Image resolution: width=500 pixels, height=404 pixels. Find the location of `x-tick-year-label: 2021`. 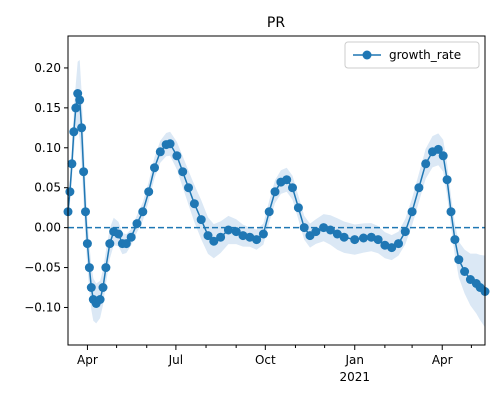

x-tick-year-label: 2021 is located at coordinates (354, 377).